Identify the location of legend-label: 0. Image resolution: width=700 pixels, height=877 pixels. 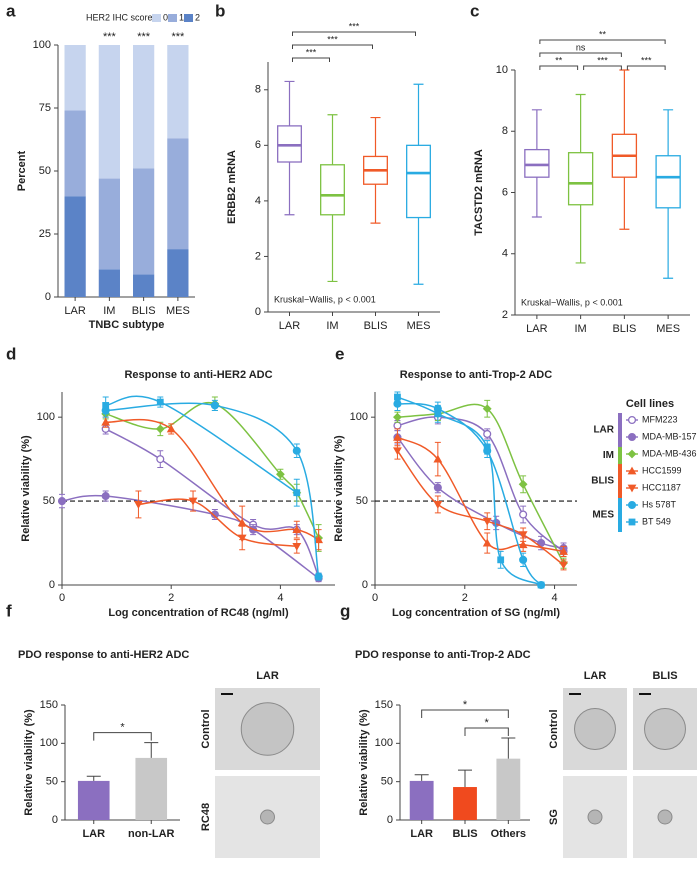
(165, 17).